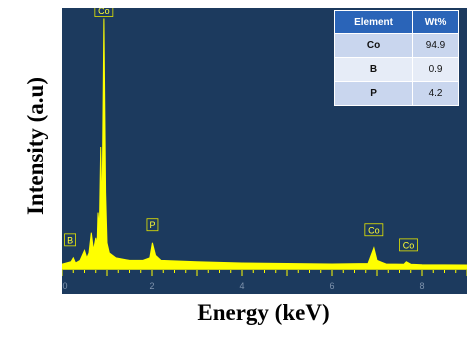  I want to click on table-cell-wt: 94.9, so click(435, 45).